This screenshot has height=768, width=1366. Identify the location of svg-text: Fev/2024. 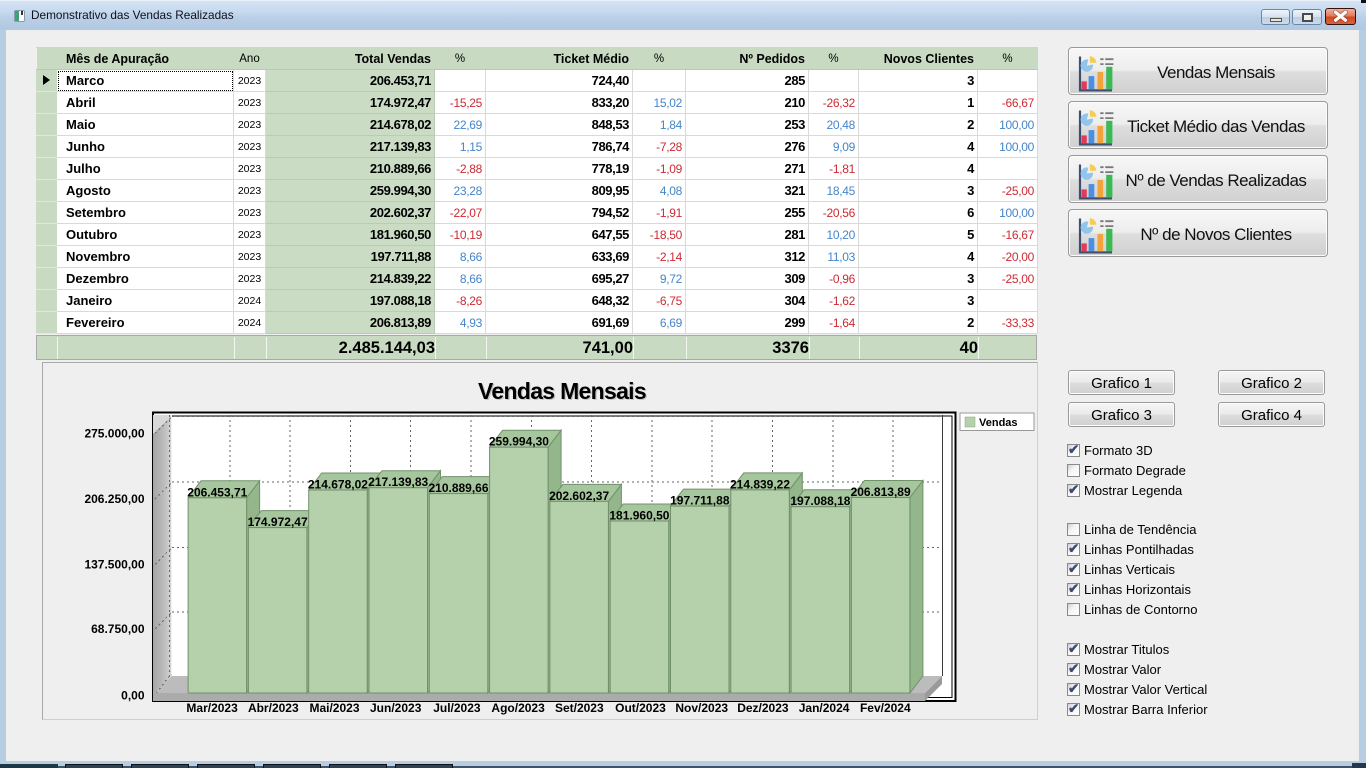
(885, 708).